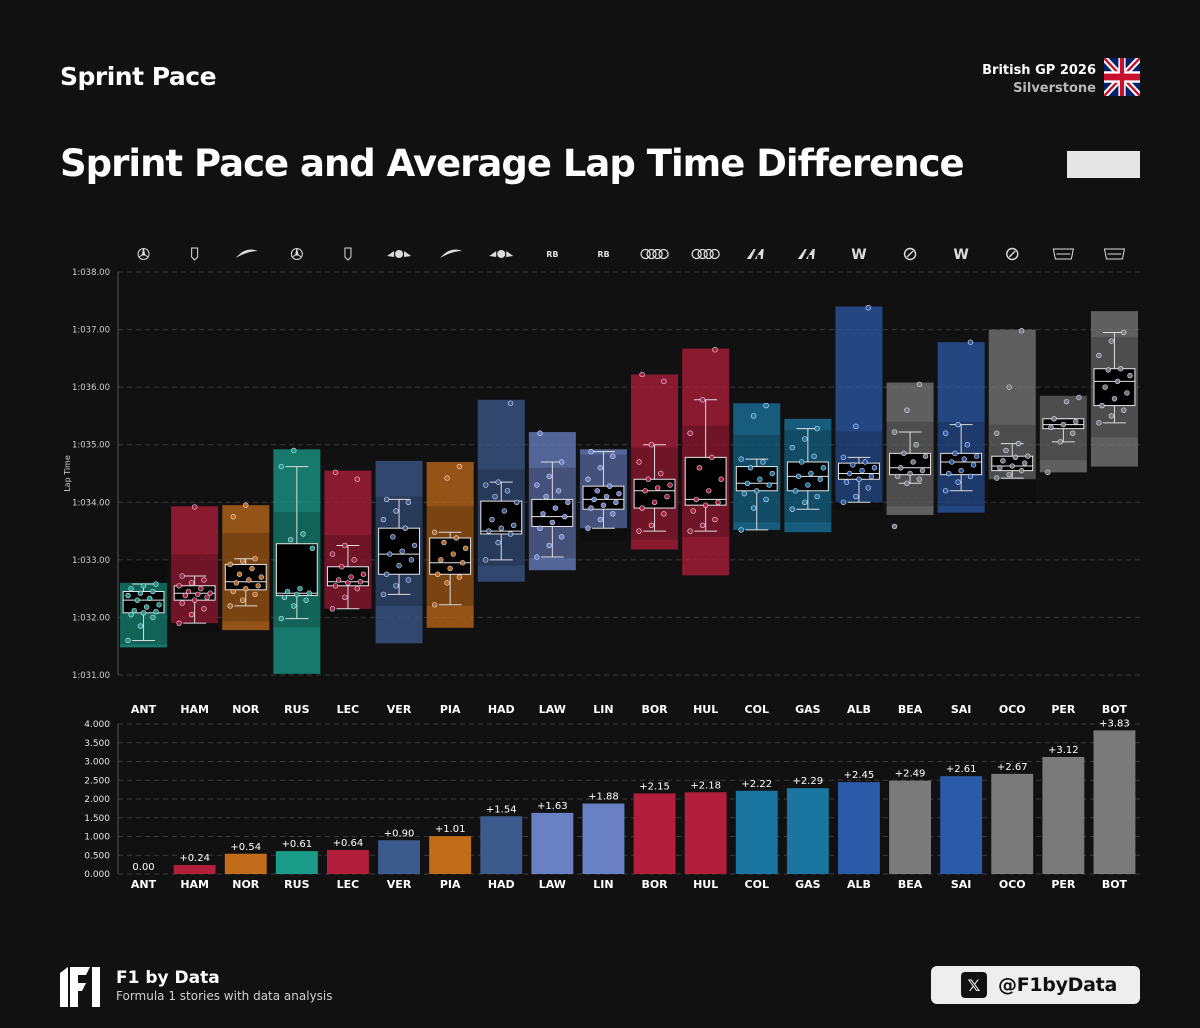 The image size is (1200, 1028). What do you see at coordinates (399, 709) in the screenshot?
I see `box-x-label: VER` at bounding box center [399, 709].